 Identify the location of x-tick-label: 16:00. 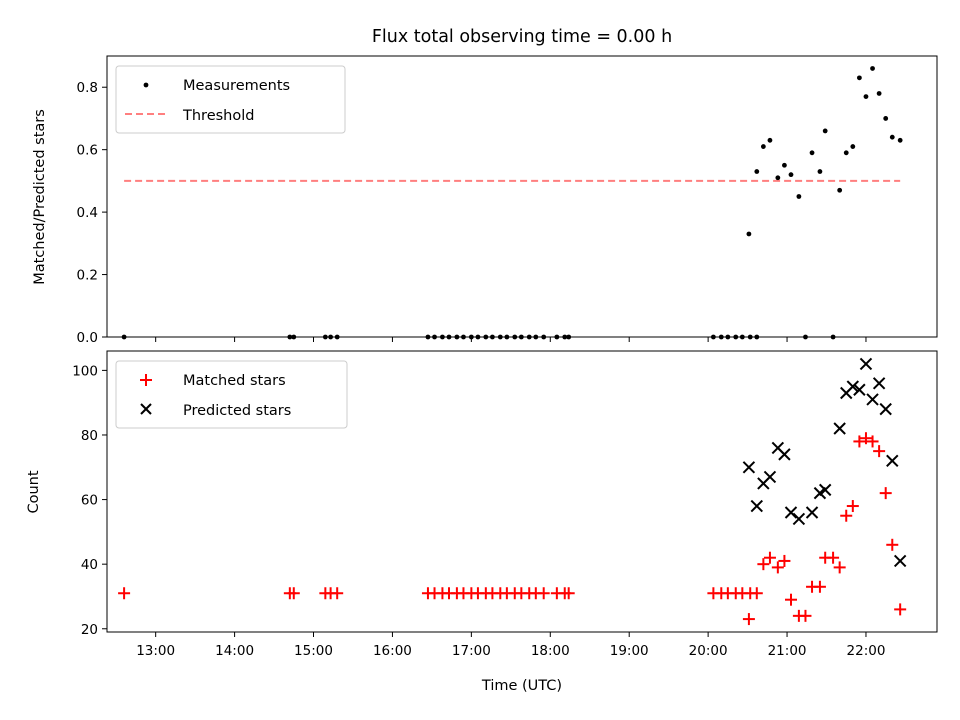
(392, 651).